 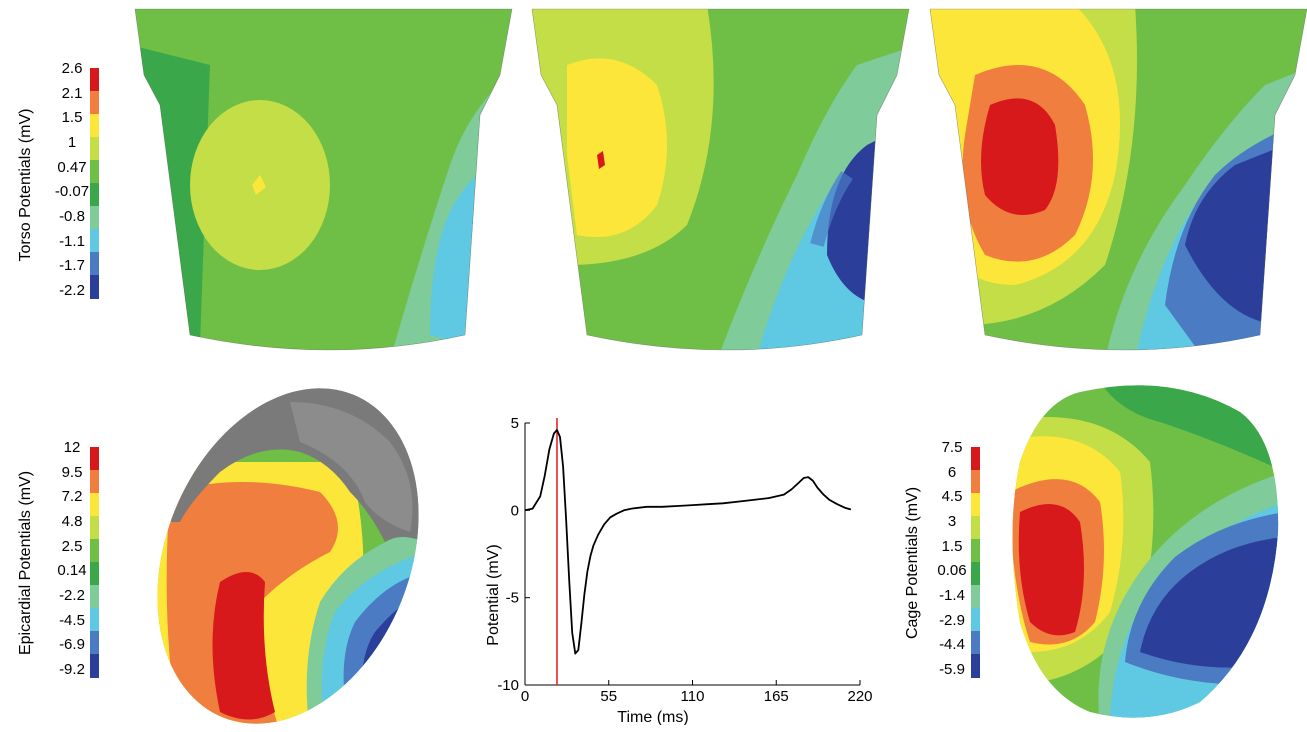 I want to click on ecg-x-tick-label: 0, so click(x=525, y=696).